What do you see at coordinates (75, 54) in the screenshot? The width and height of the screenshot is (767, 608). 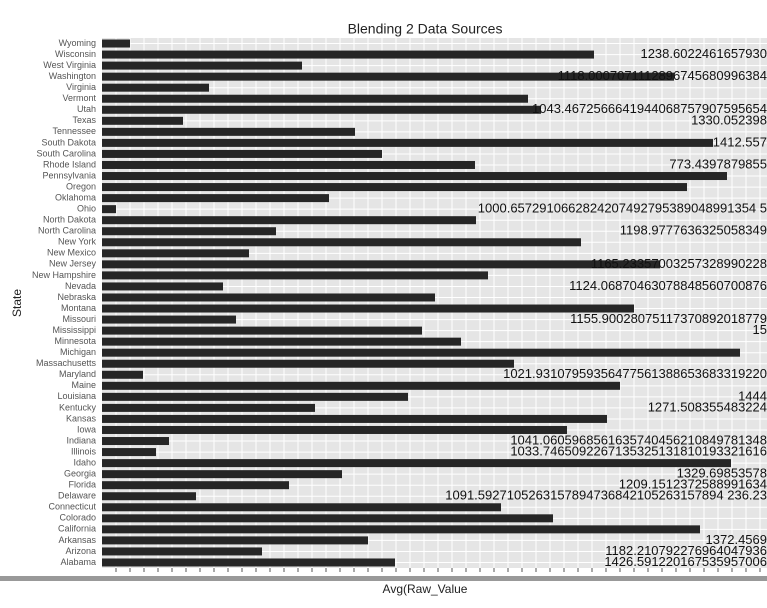 I see `y-tick-label: Wisconsin` at bounding box center [75, 54].